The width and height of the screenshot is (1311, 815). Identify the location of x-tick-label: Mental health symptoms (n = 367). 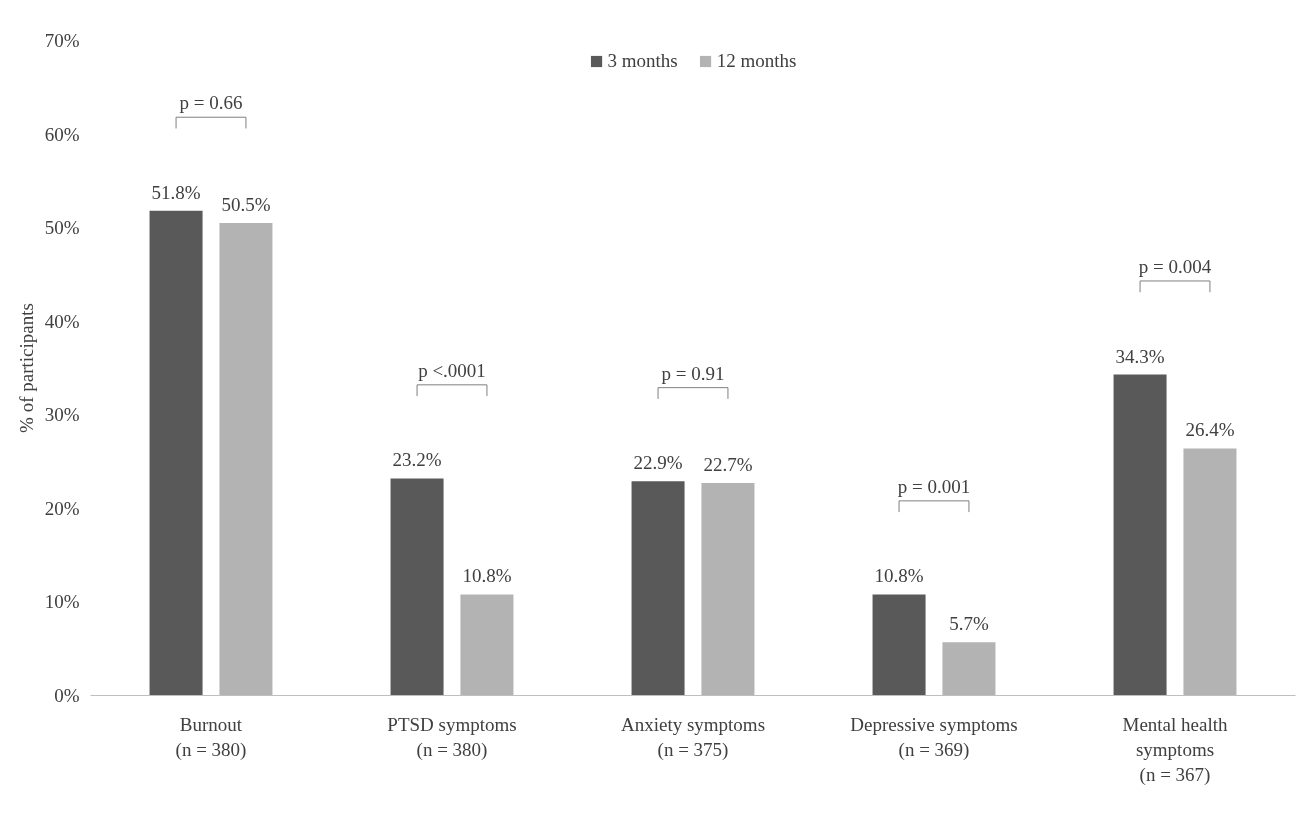
(1175, 749).